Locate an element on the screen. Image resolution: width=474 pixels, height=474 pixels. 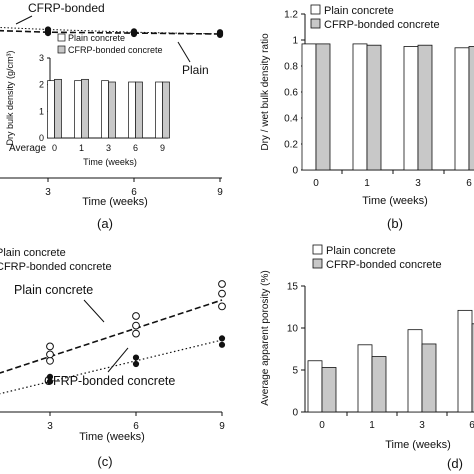
panel-label: (c) is located at coordinates (104, 461).